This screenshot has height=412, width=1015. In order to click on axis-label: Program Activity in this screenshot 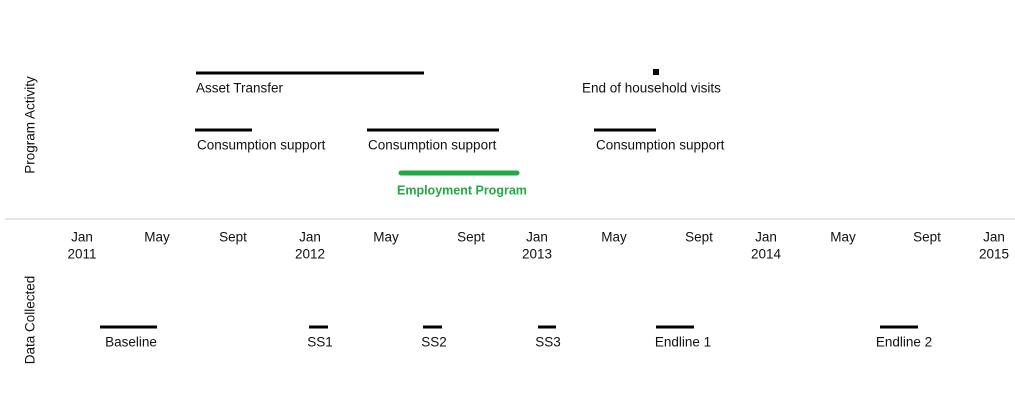, I will do `click(30, 125)`.